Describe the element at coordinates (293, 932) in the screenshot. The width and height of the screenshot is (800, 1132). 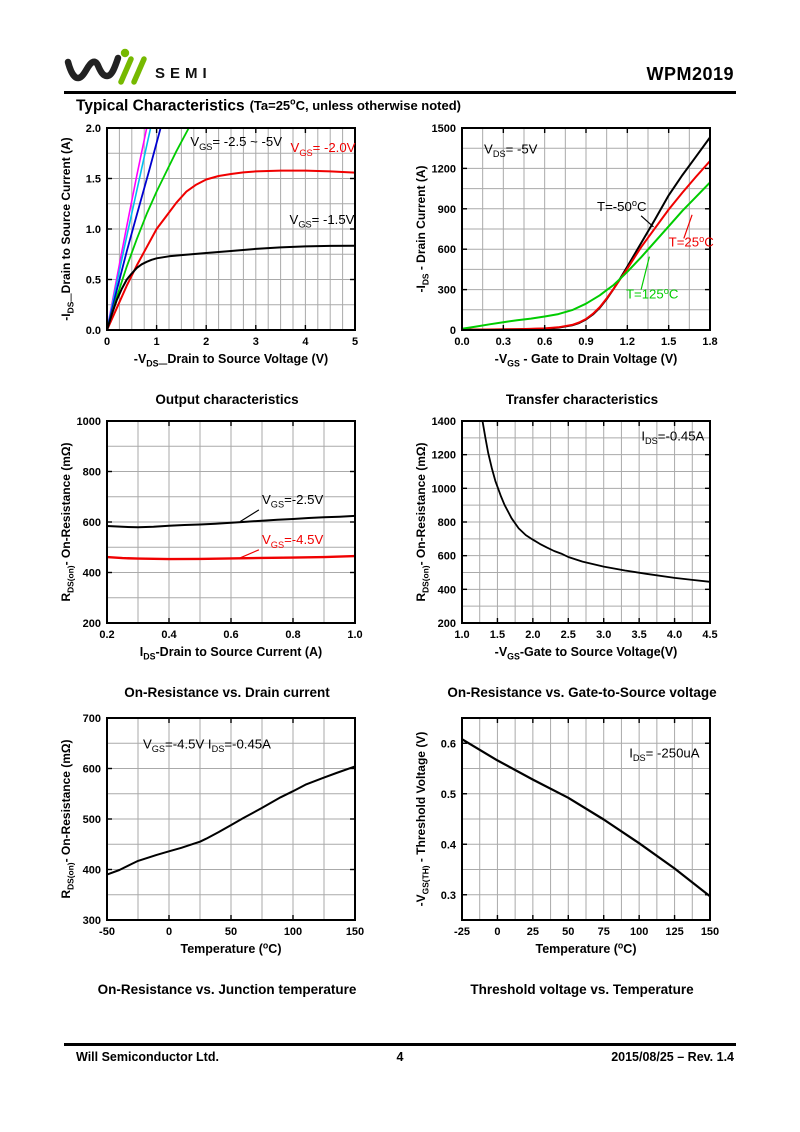
I see `svg-text: 100` at that location.